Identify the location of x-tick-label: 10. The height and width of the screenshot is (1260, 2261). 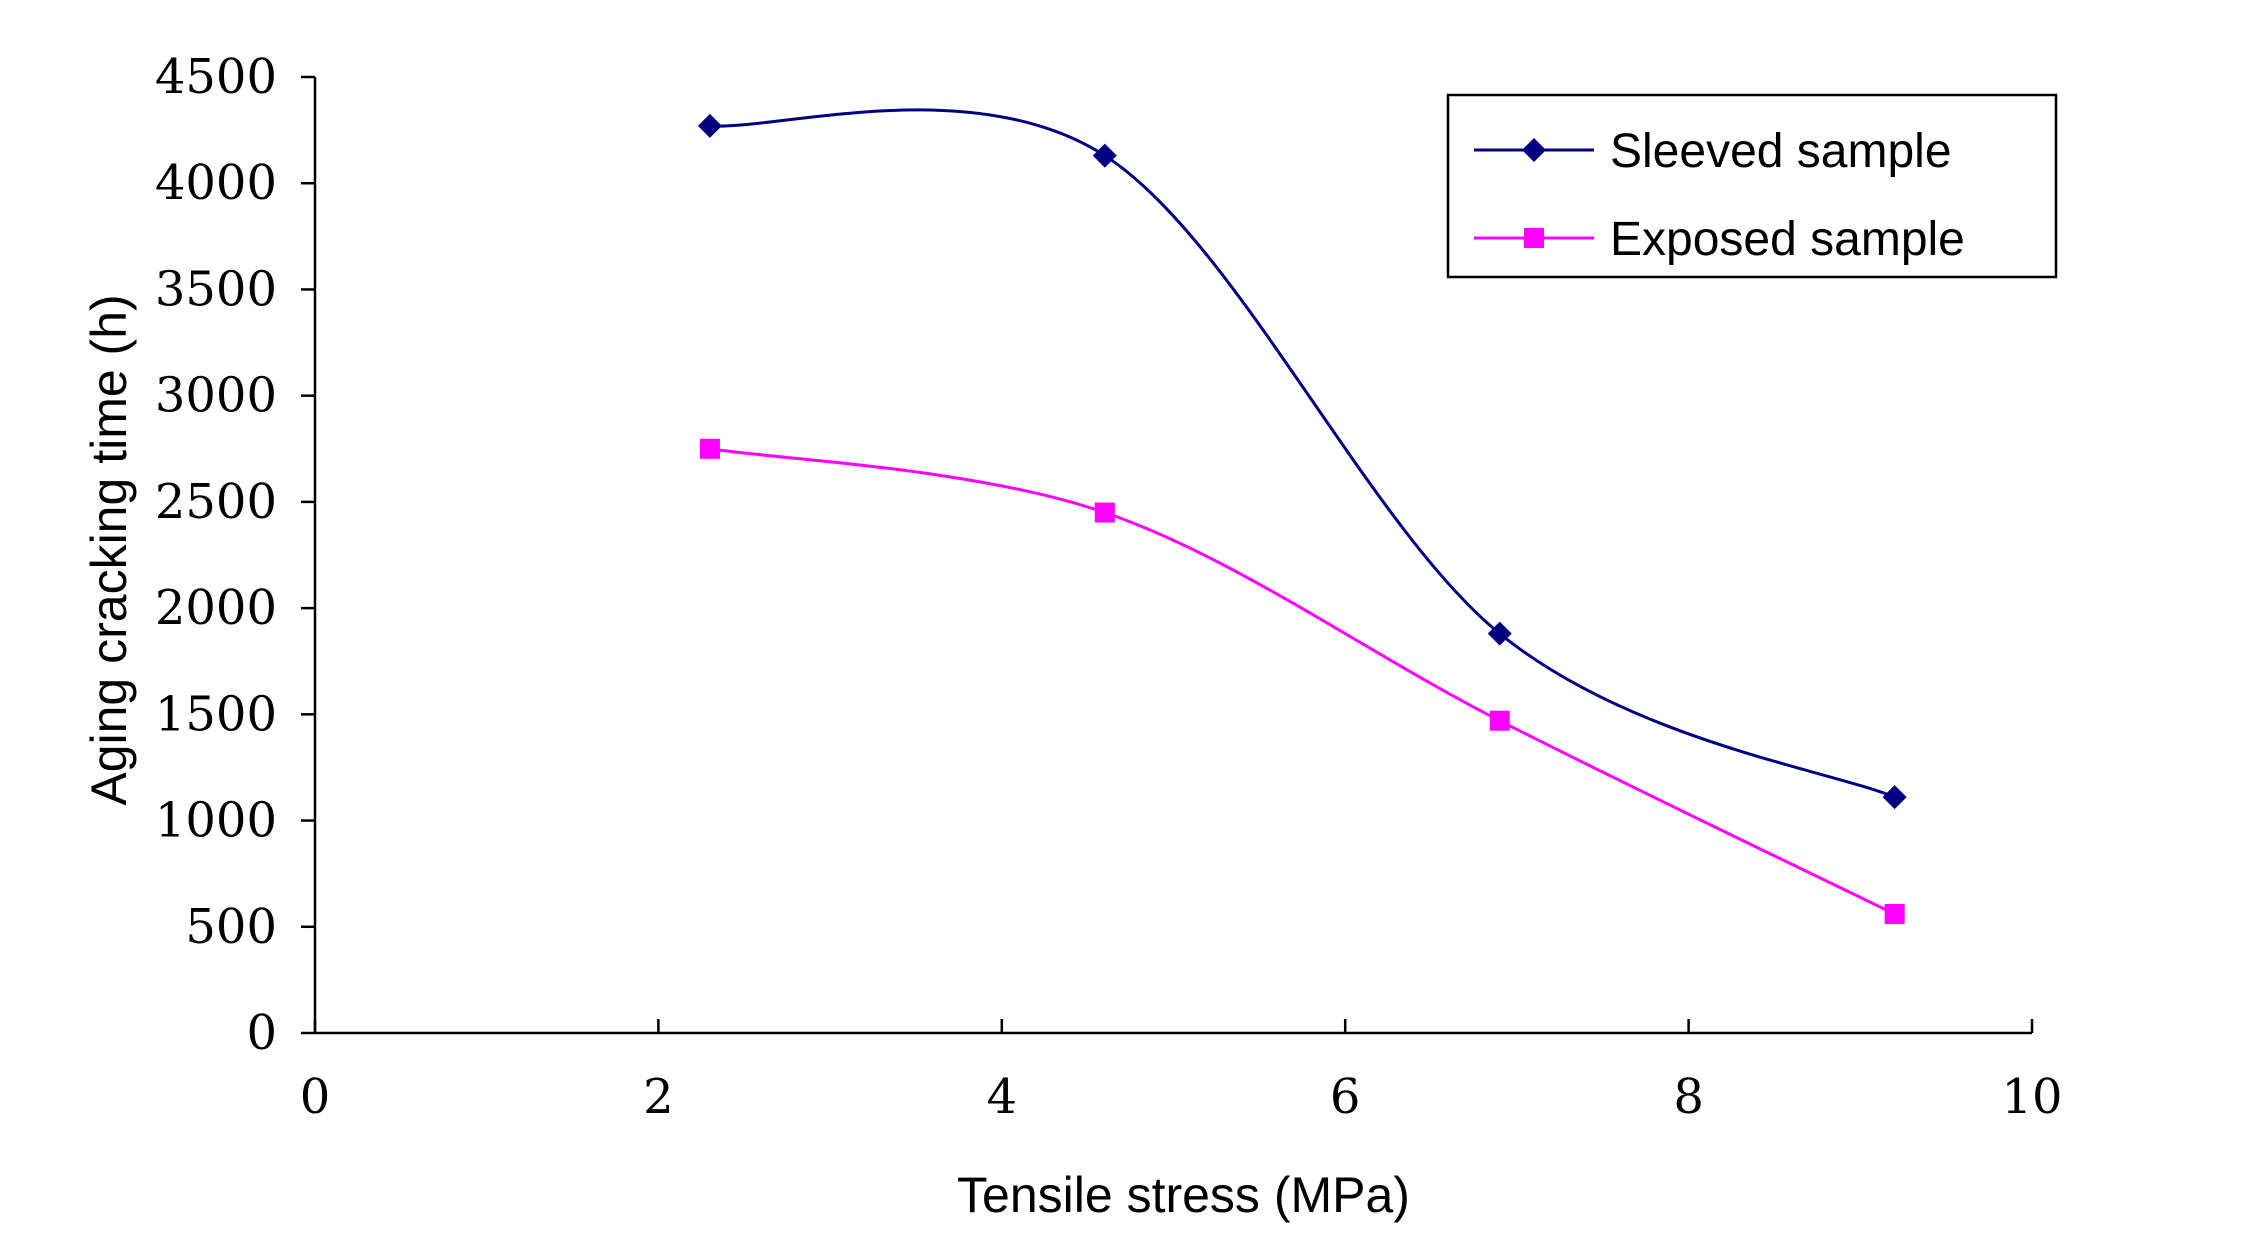
(2031, 1097).